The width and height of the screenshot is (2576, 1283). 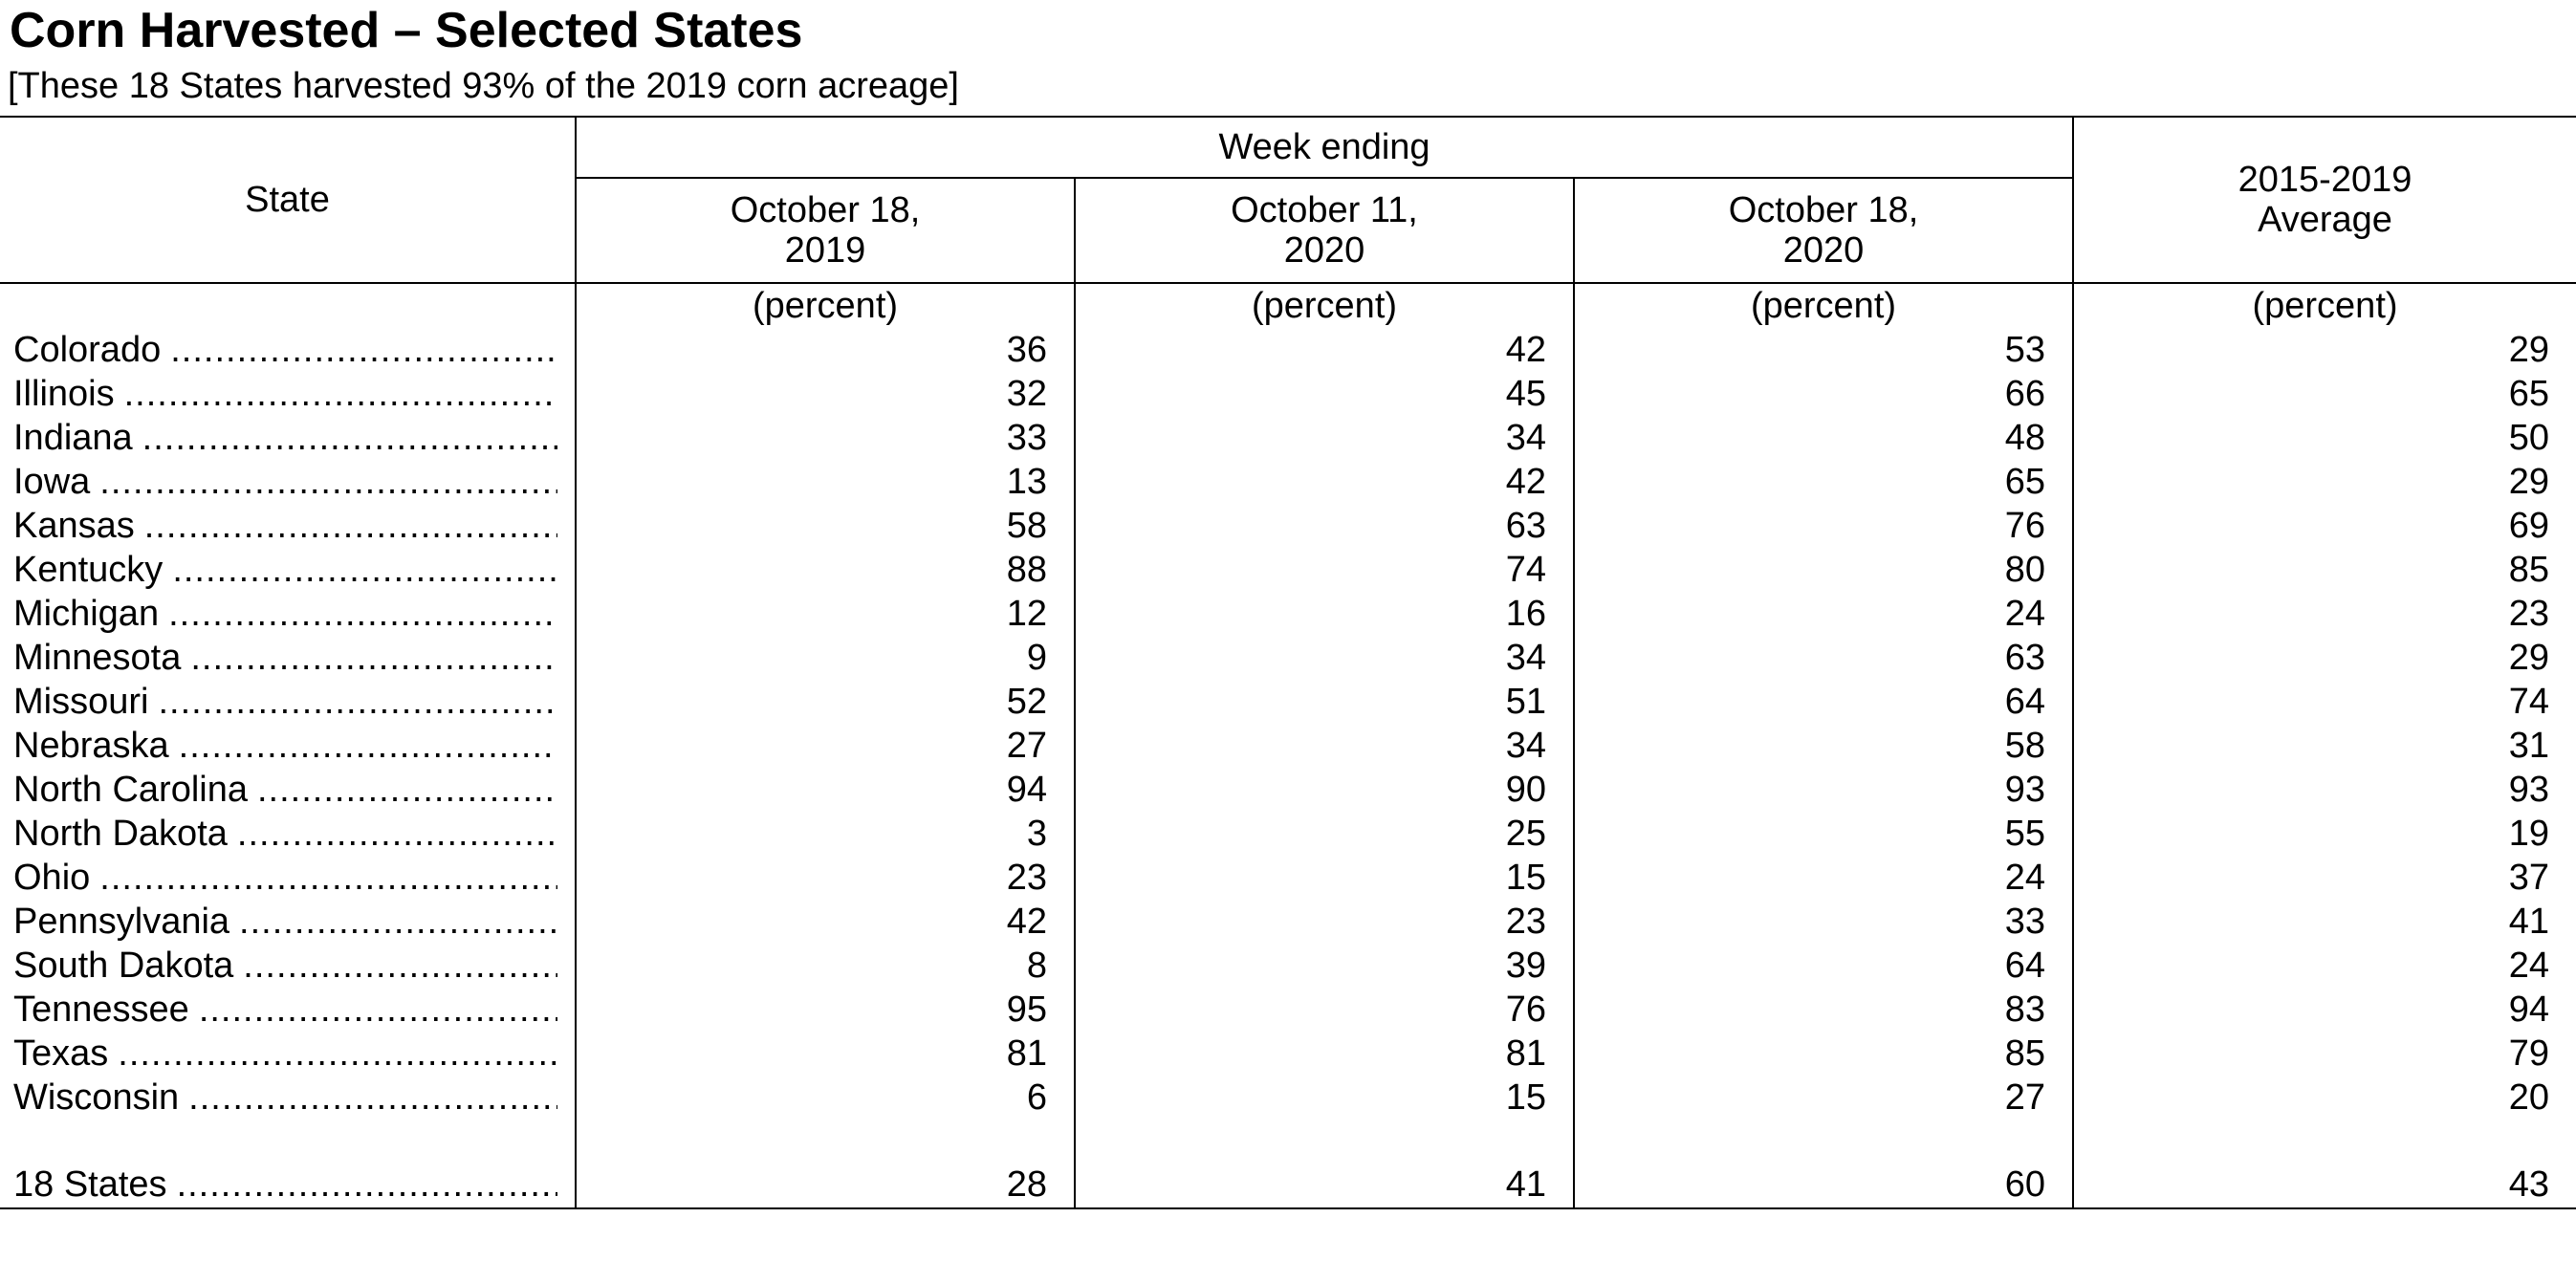 What do you see at coordinates (825, 658) in the screenshot?
I see `value-cell: 9` at bounding box center [825, 658].